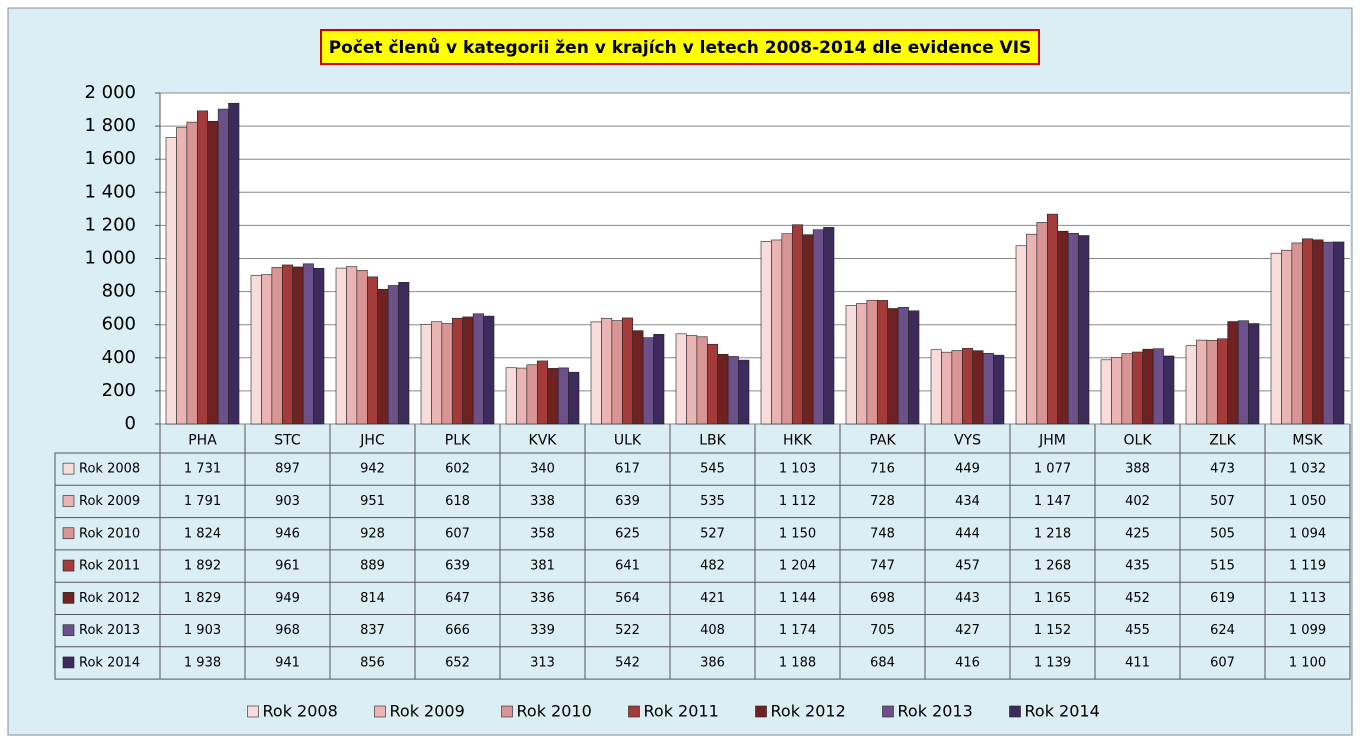  I want to click on table-cell: 381, so click(542, 566).